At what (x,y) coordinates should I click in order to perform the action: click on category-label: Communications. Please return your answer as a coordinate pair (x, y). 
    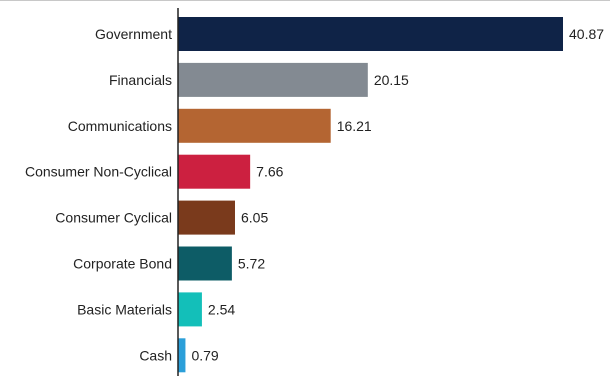
    Looking at the image, I should click on (120, 126).